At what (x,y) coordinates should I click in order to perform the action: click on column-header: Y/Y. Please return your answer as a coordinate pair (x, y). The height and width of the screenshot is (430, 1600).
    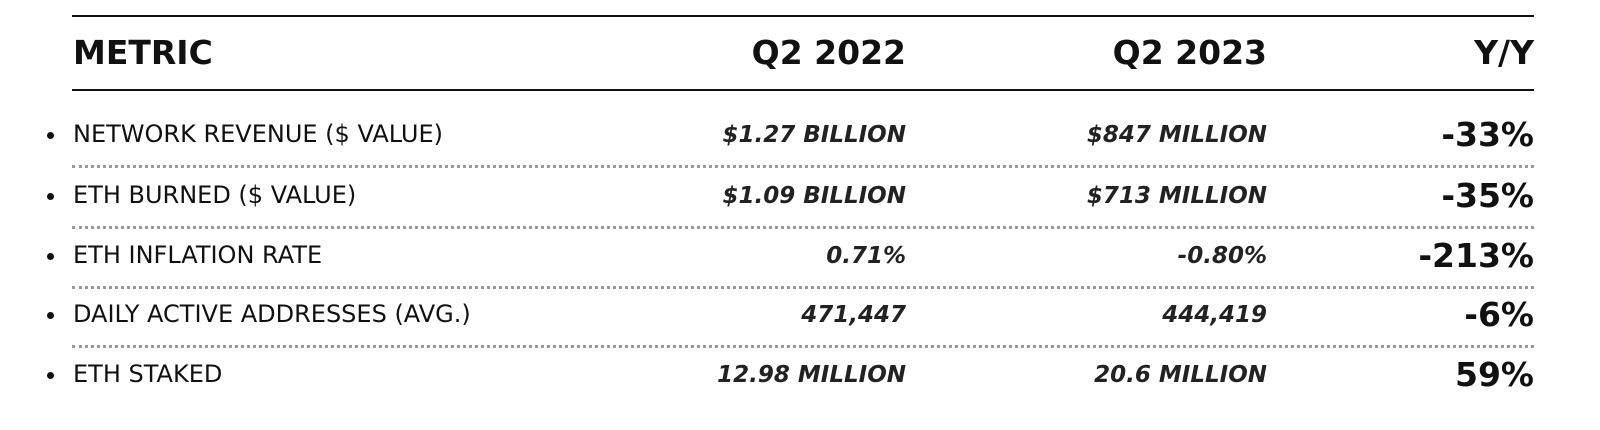
    Looking at the image, I should click on (1504, 52).